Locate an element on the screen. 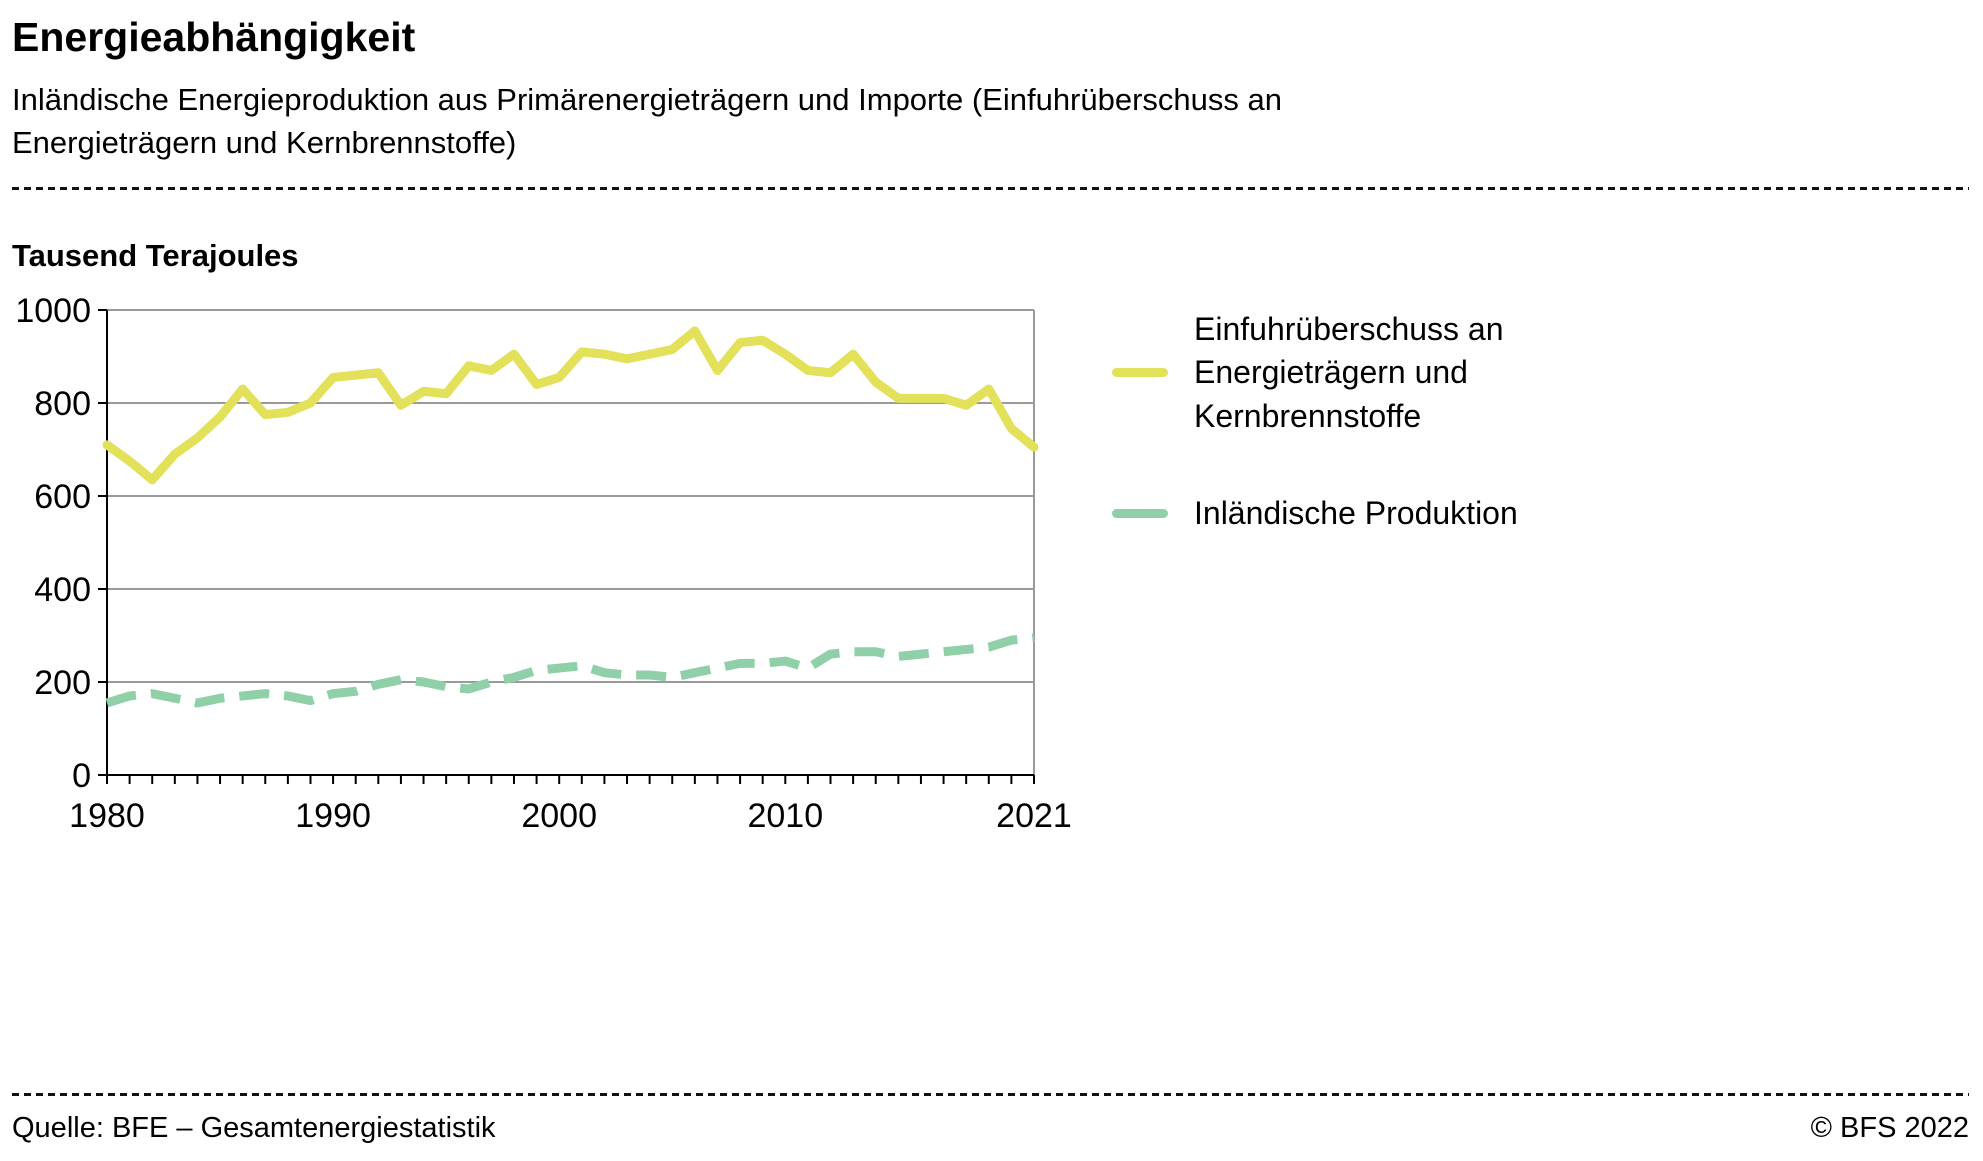  svg-text: 0 is located at coordinates (81, 776).